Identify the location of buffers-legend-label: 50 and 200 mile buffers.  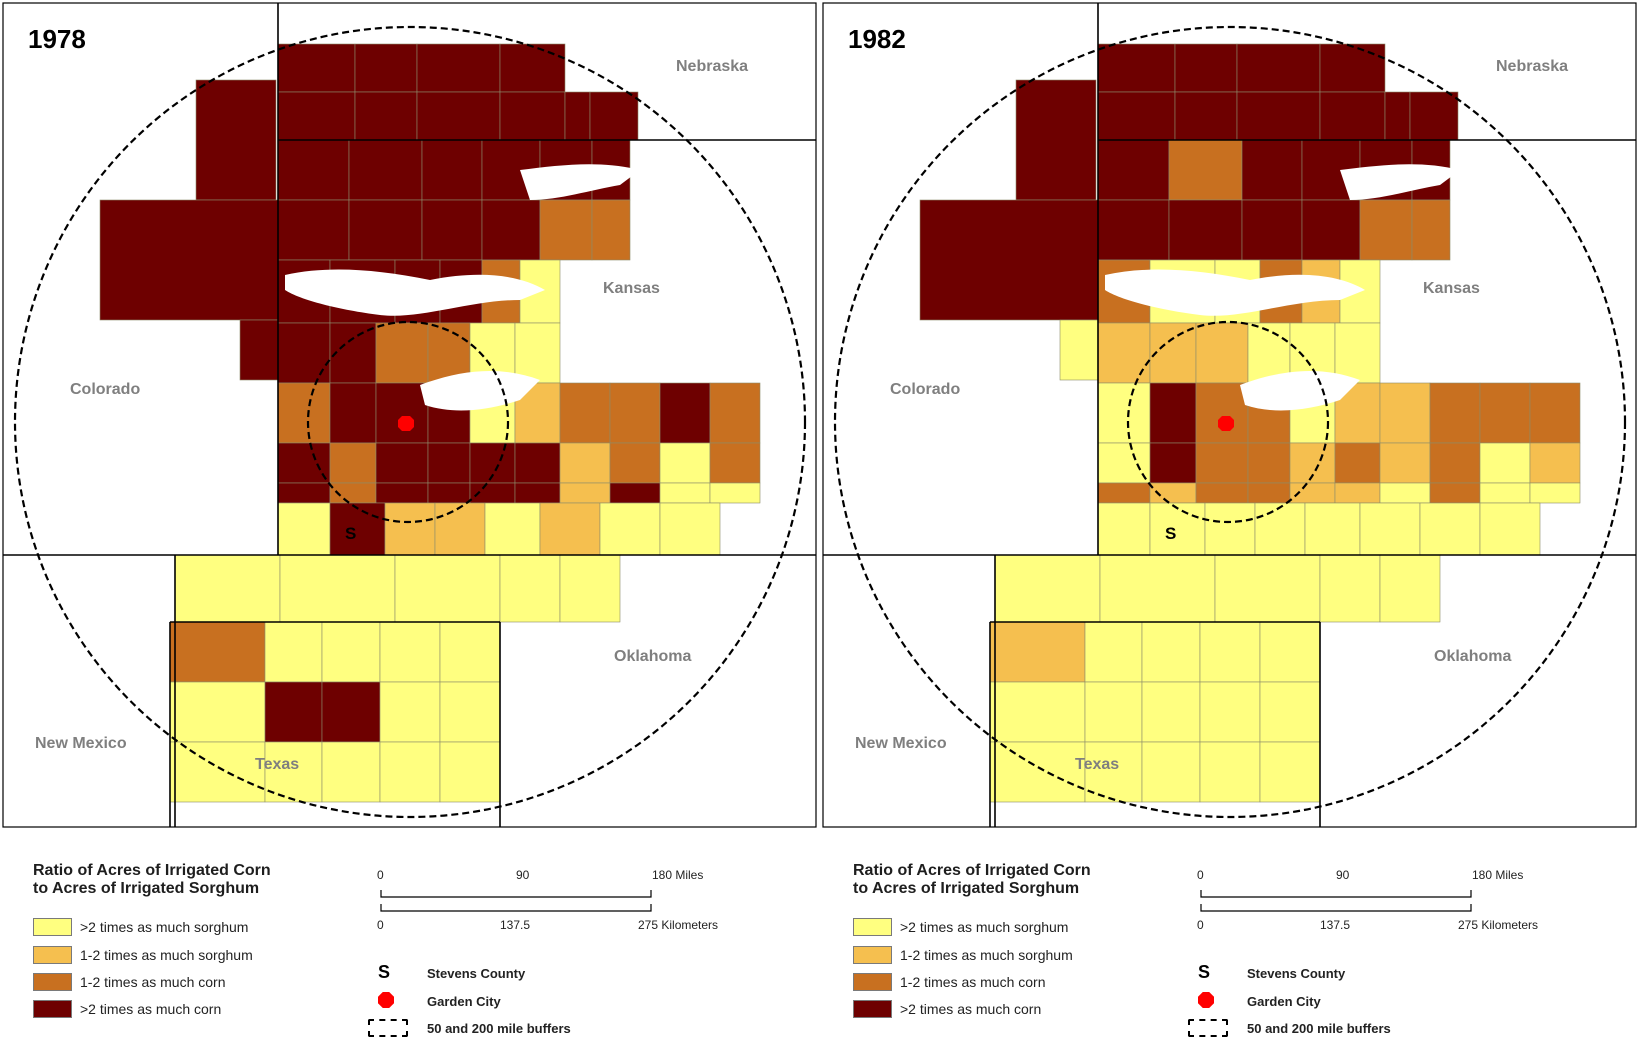
(499, 1028).